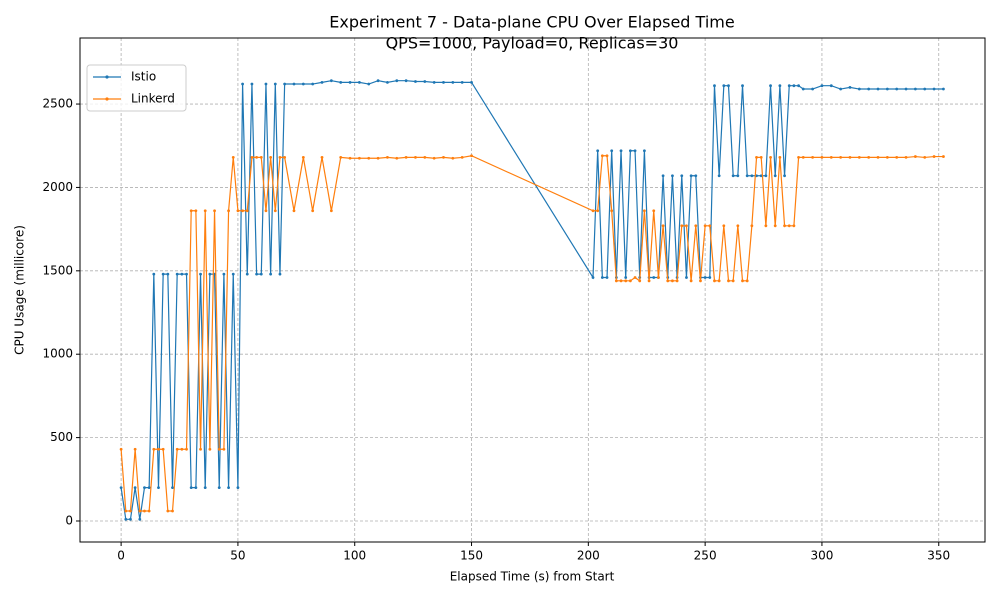 The height and width of the screenshot is (604, 1000). What do you see at coordinates (471, 556) in the screenshot?
I see `x-tick-label: 150` at bounding box center [471, 556].